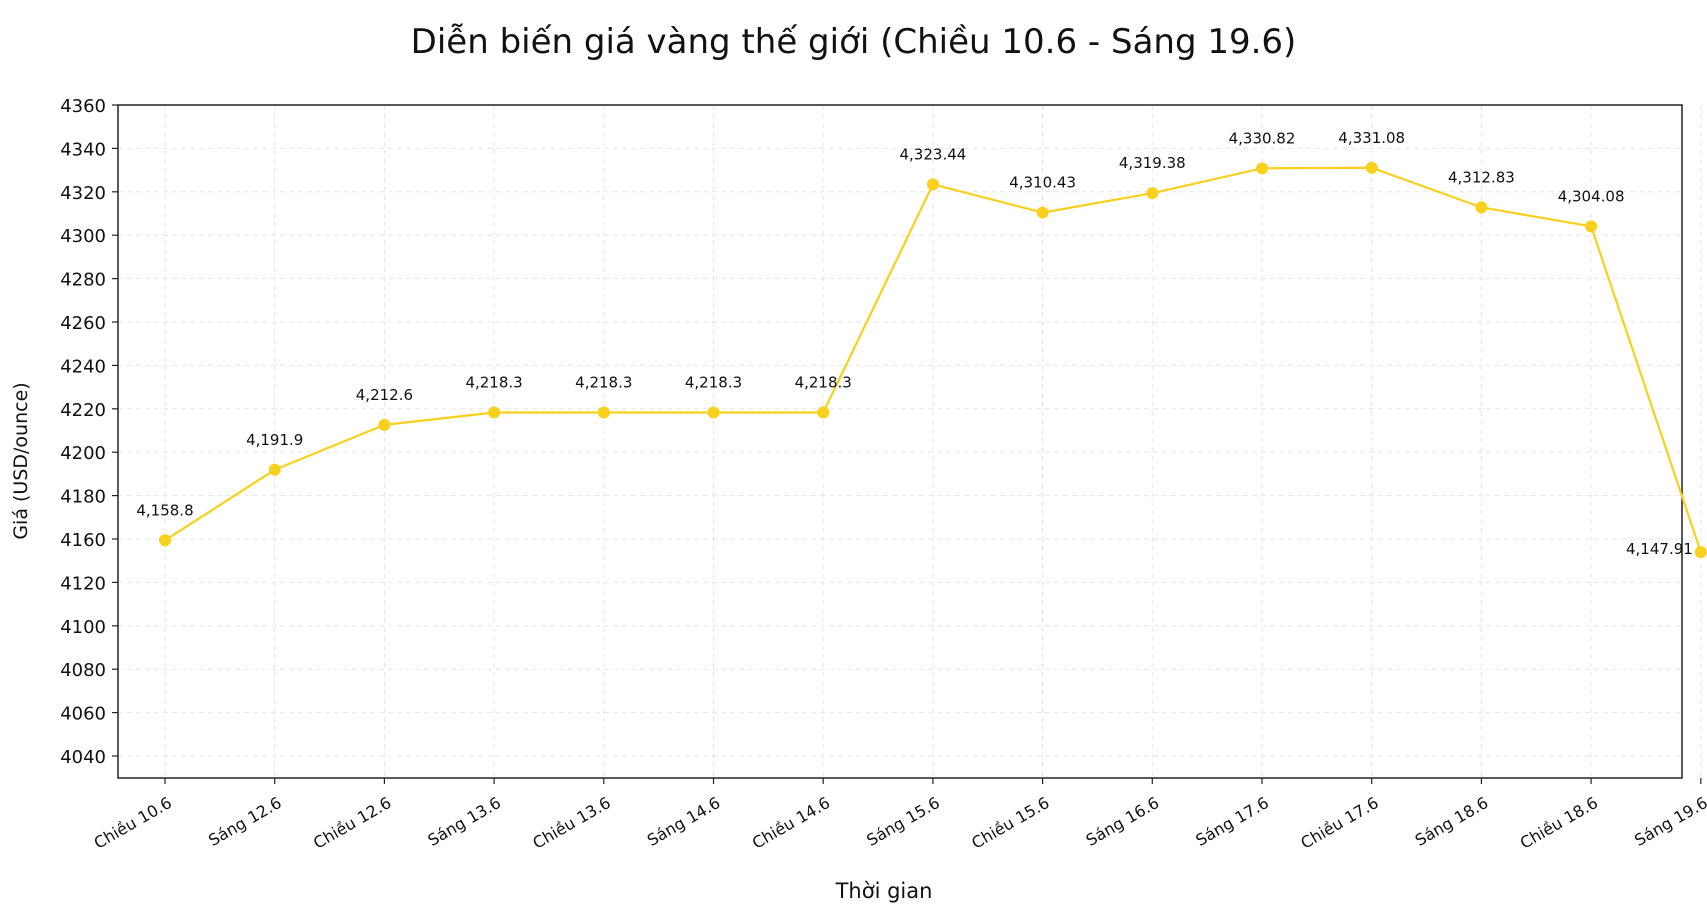  What do you see at coordinates (164, 510) in the screenshot?
I see `data-label: 4,158.8` at bounding box center [164, 510].